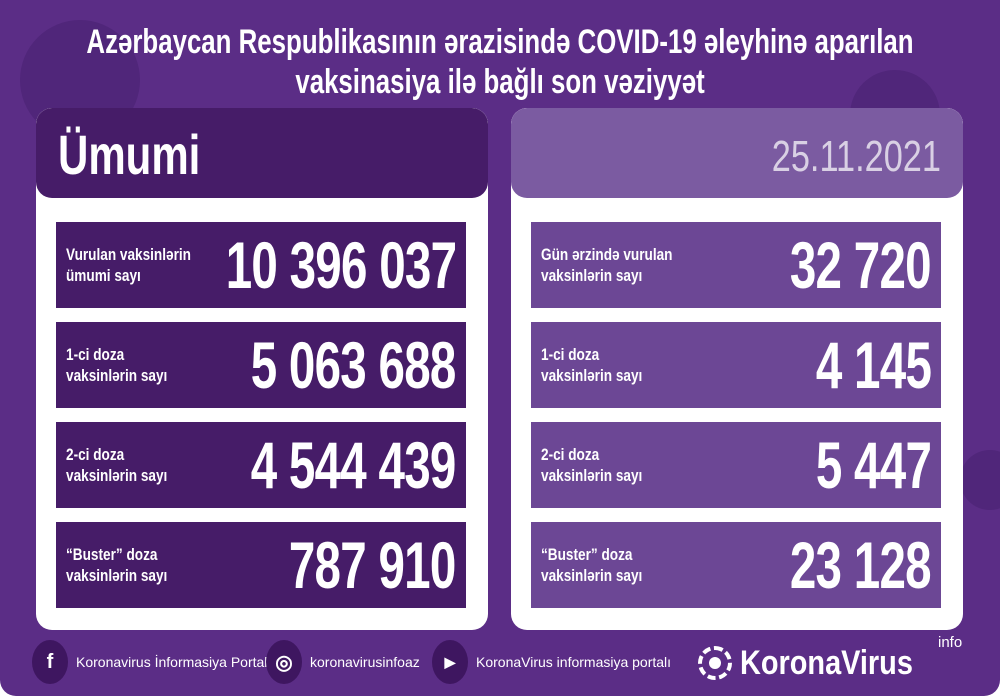  Describe the element at coordinates (715, 663) in the screenshot. I see `virus-logo-icon` at that location.